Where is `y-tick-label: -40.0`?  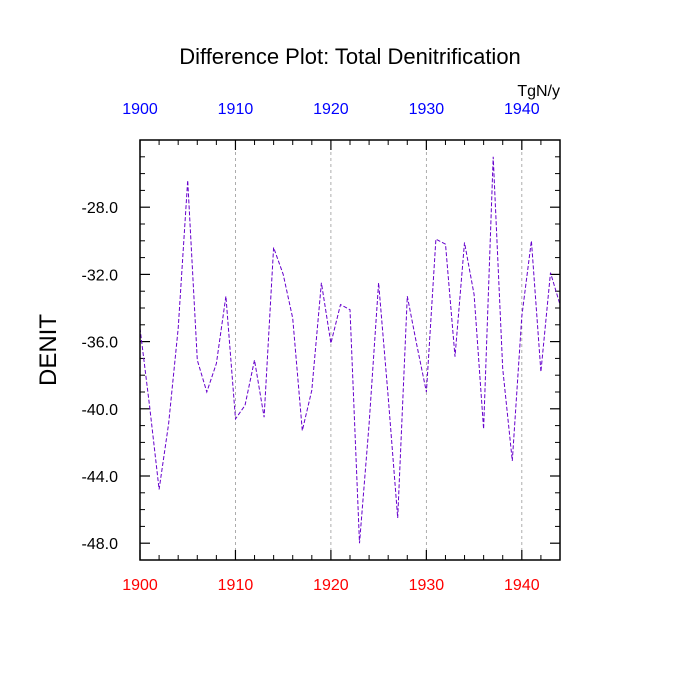
y-tick-label: -40.0 is located at coordinates (100, 410).